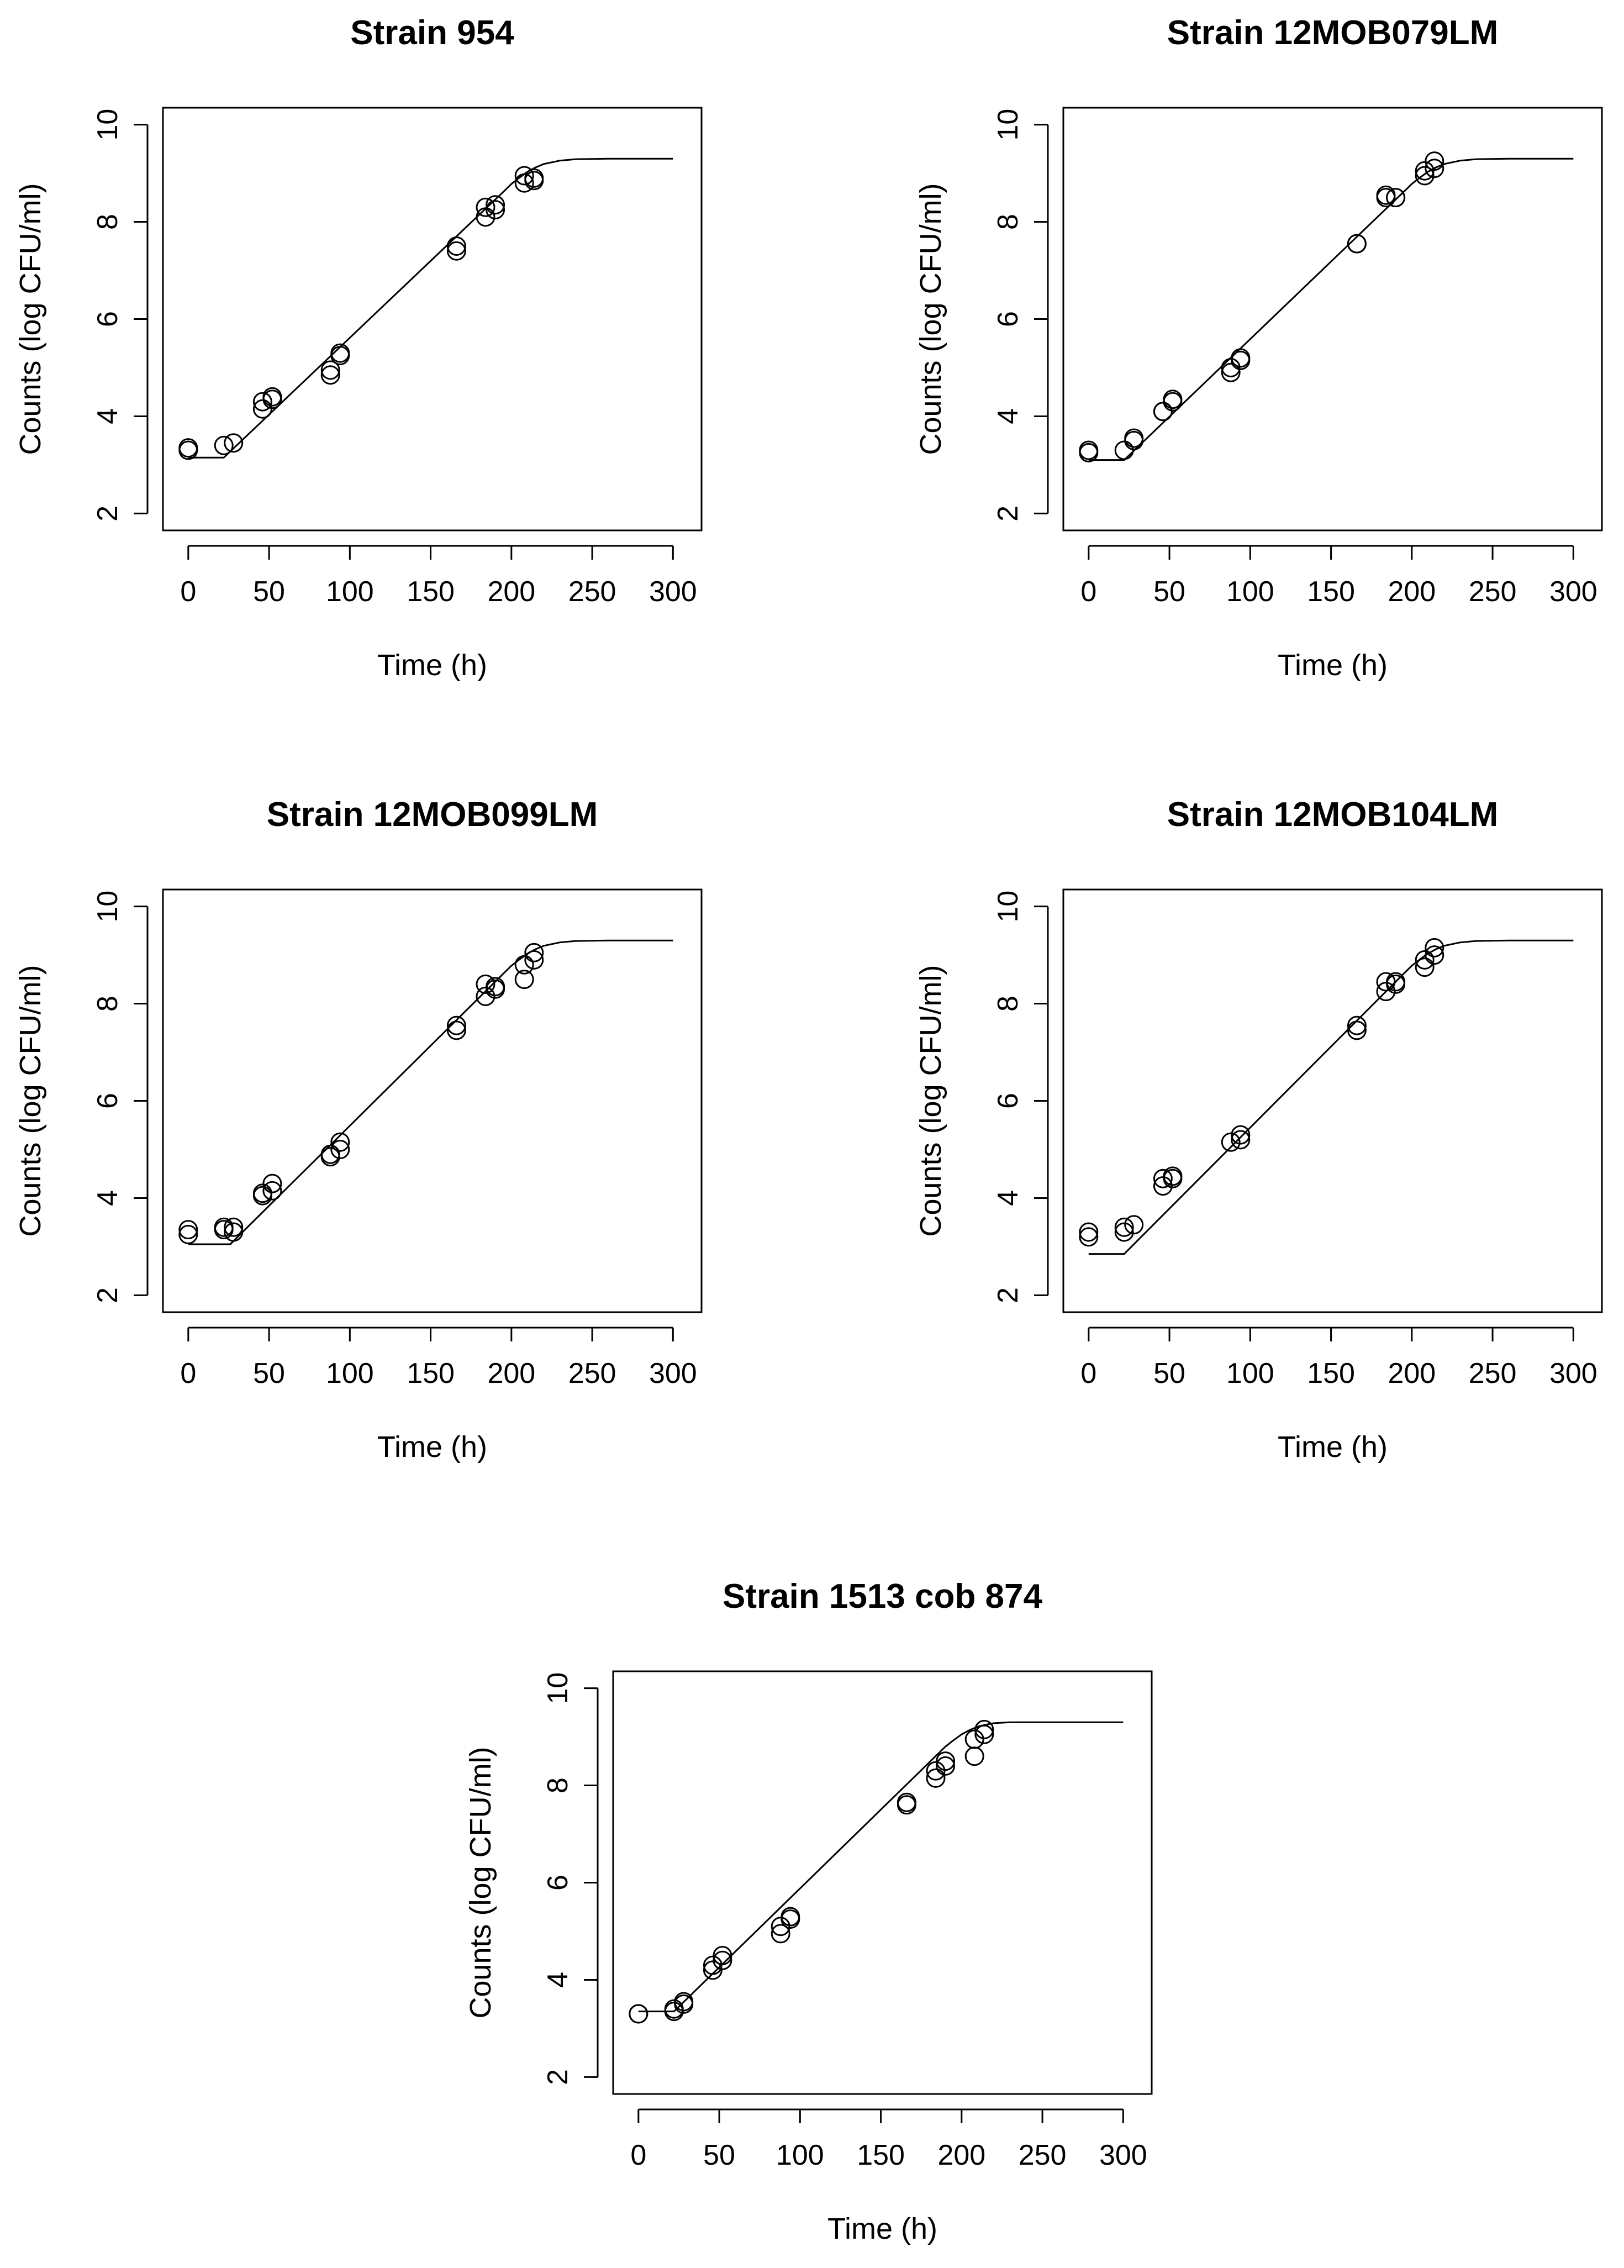 This screenshot has width=1624, height=2268. I want to click on chart-title: Strain 12MOB099LM, so click(432, 815).